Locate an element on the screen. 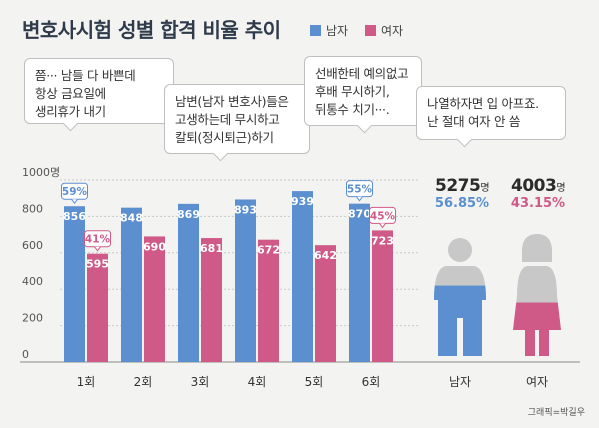  speech-bubble-3: 선배한테 예의없고 후배 무시하기, 뒤통수 치기···. is located at coordinates (363, 95).